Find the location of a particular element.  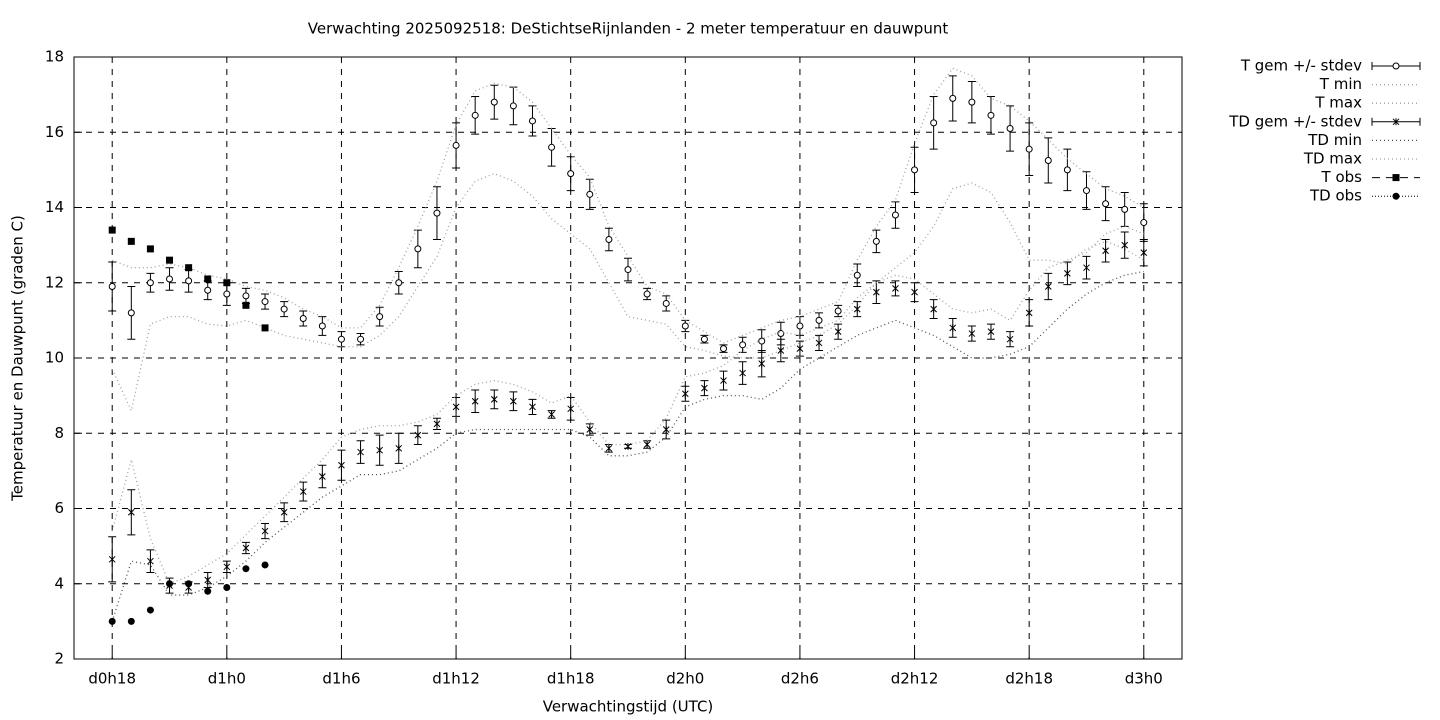

y-tick-label: 6 is located at coordinates (59, 508).